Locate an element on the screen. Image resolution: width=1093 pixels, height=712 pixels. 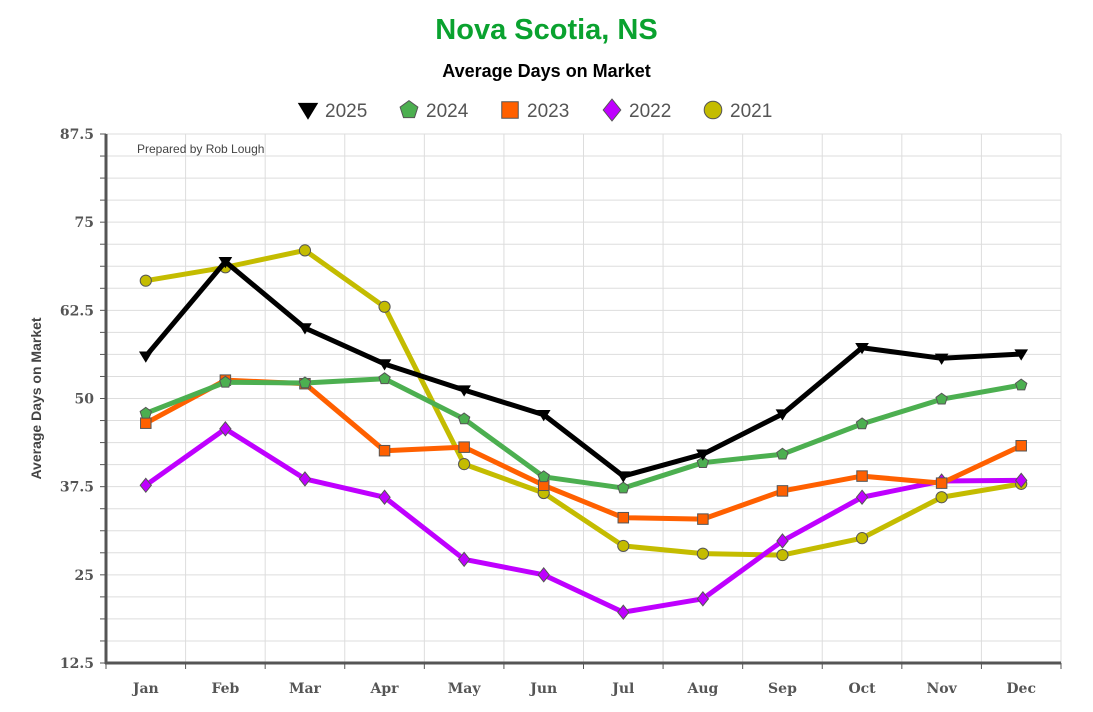
data-point-2022-Mar is located at coordinates (305, 479).